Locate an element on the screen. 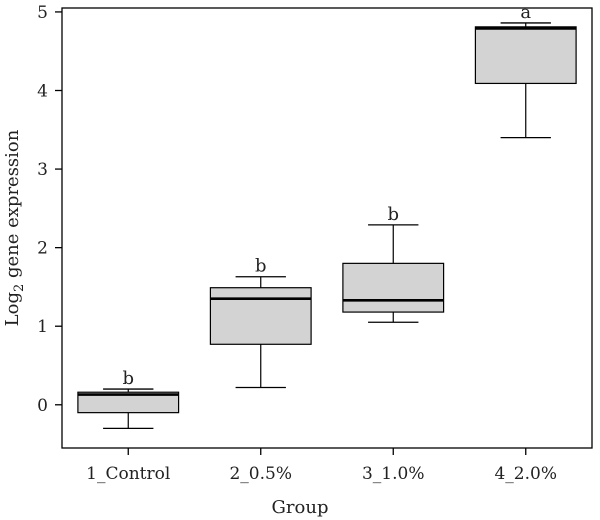 This screenshot has width=600, height=520. y-tick-label: 4 is located at coordinates (42, 92).